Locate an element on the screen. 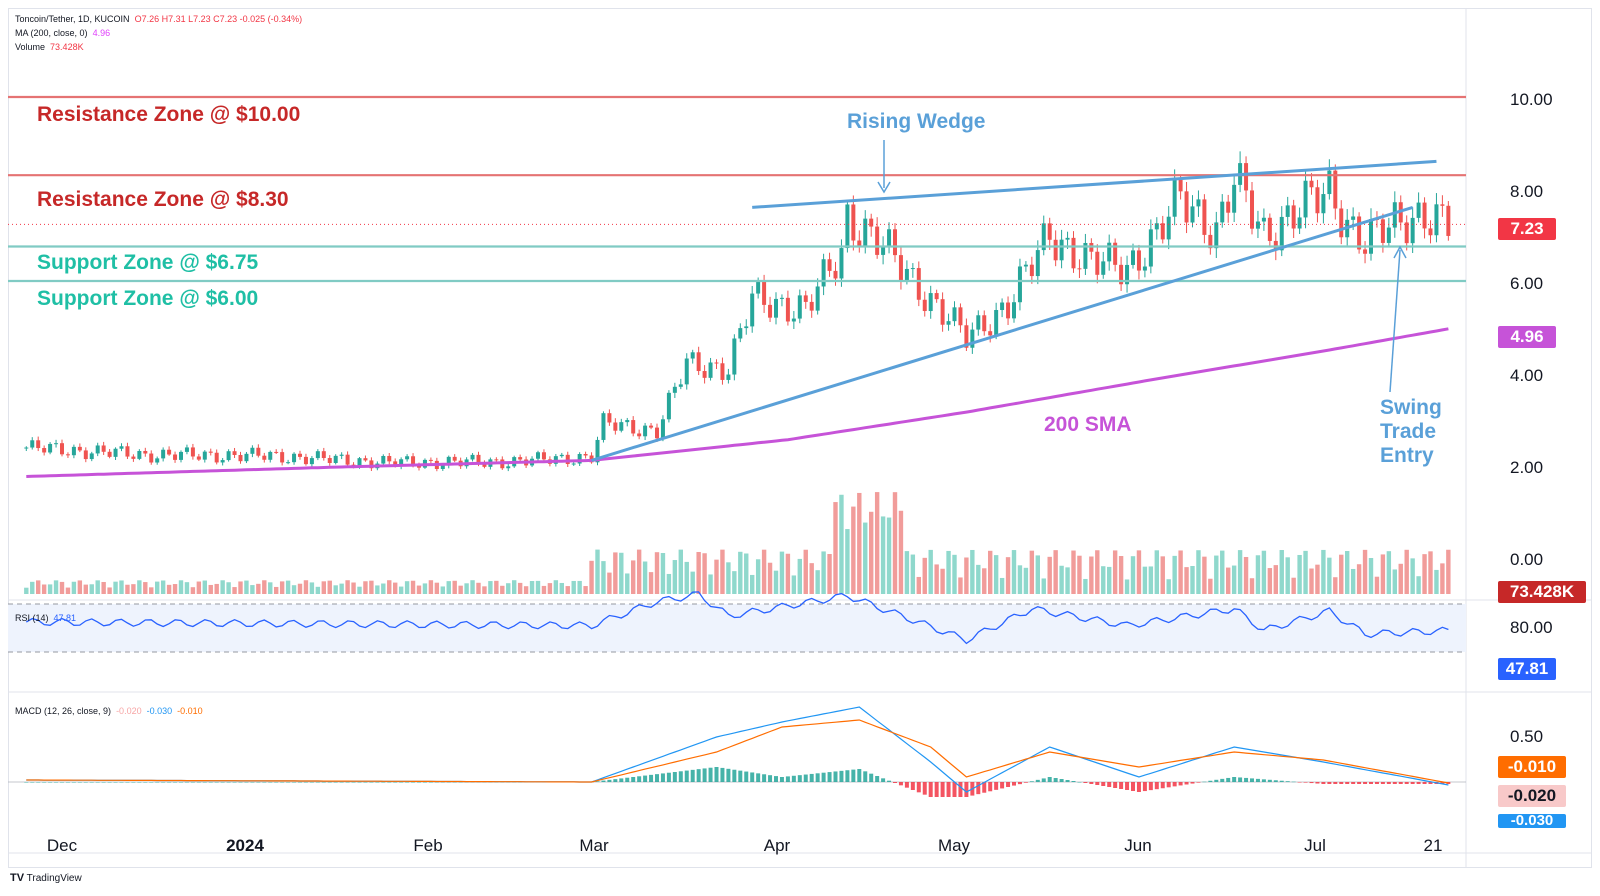  macd-signal-badge: -0.010 is located at coordinates (1532, 767).